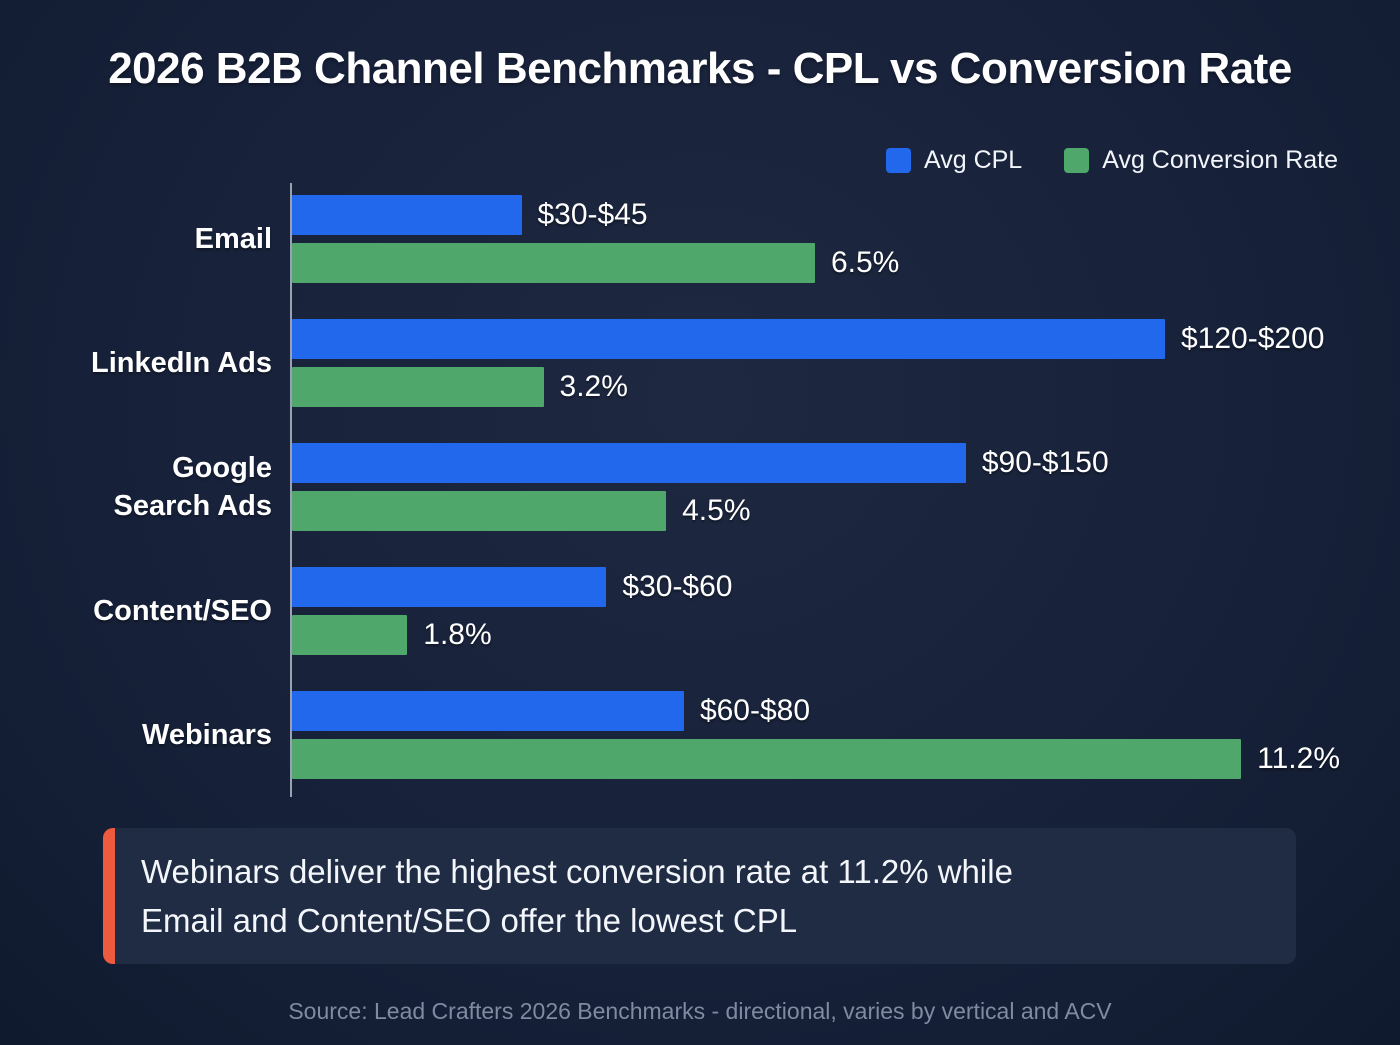 The height and width of the screenshot is (1045, 1400). What do you see at coordinates (592, 214) in the screenshot?
I see `bar-value-label: $30-$45` at bounding box center [592, 214].